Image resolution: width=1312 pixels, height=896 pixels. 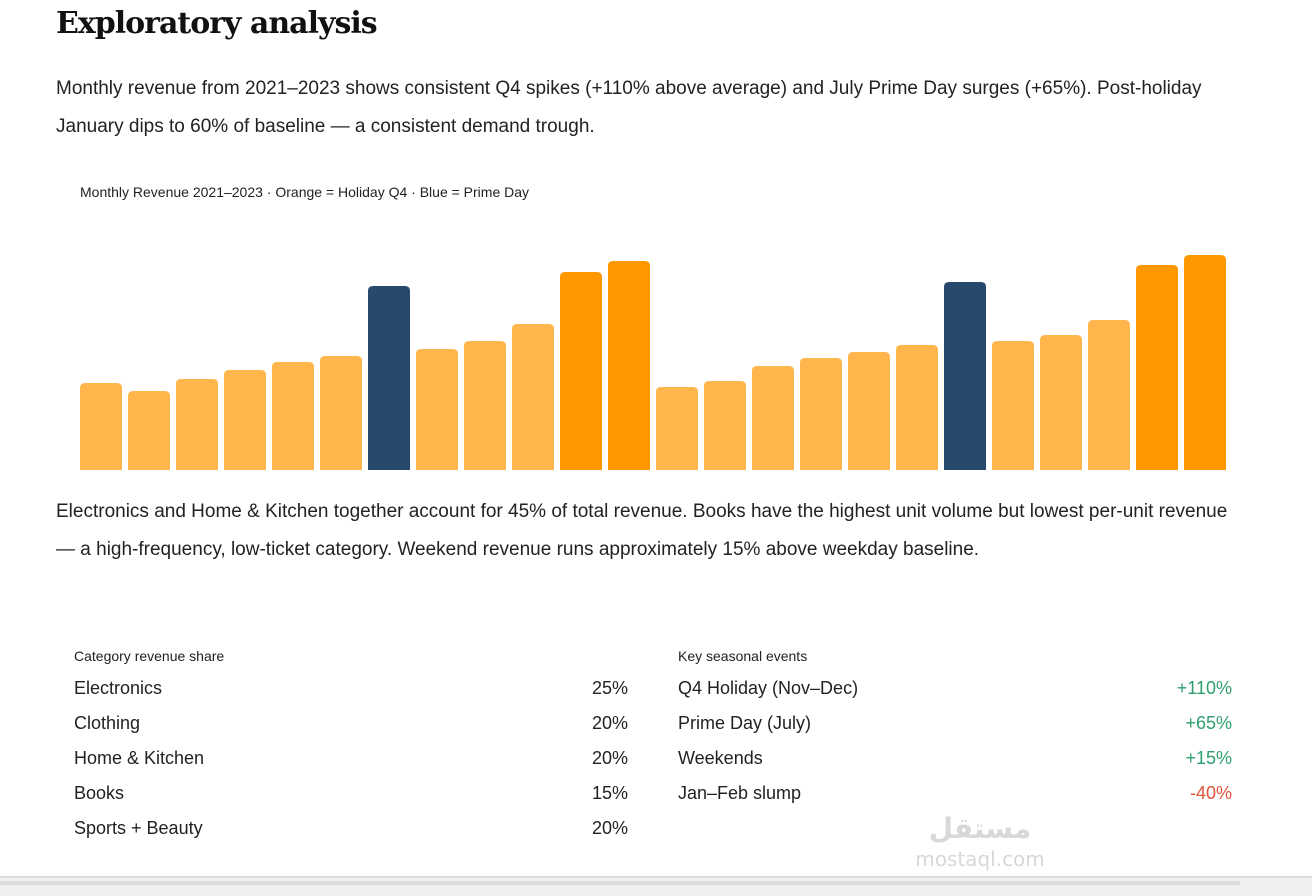 I want to click on table-row: Jan–Feb slump -40%, so click(x=955, y=793).